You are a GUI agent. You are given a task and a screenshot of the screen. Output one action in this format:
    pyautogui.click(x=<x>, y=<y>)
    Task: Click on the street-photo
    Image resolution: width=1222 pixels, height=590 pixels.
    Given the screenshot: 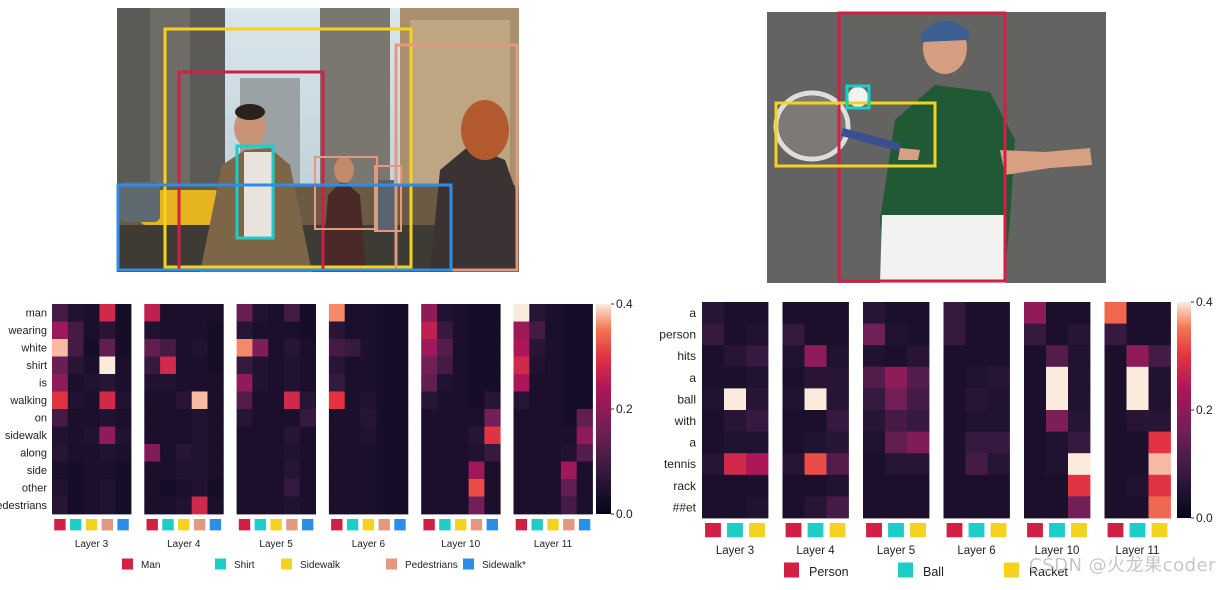 What is the action you would take?
    pyautogui.click(x=318, y=140)
    